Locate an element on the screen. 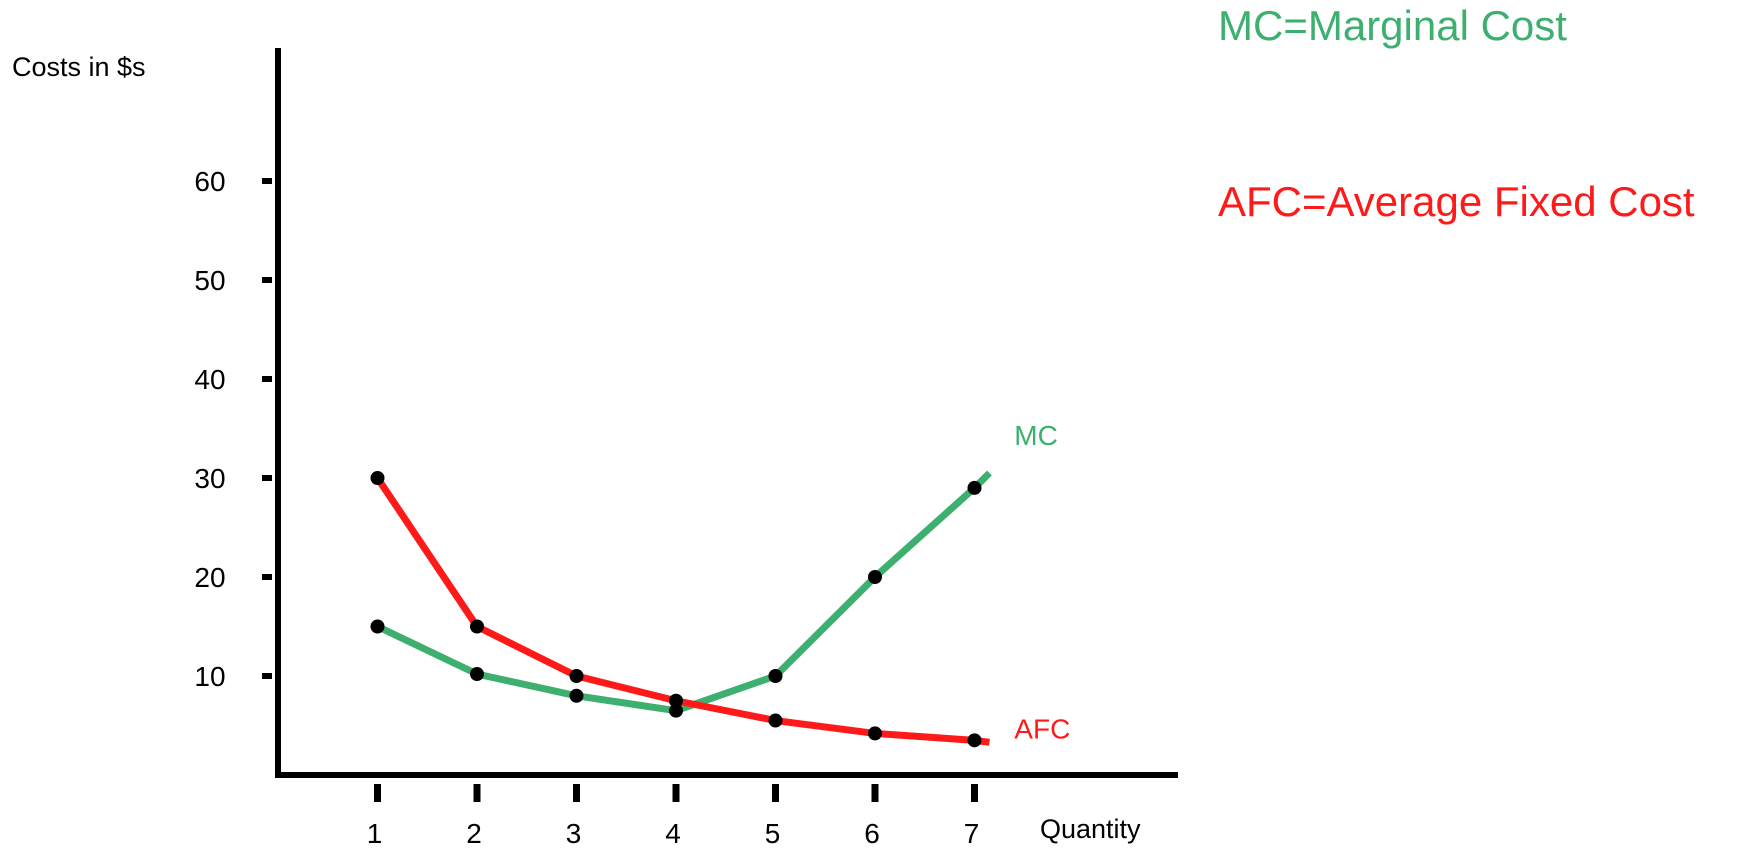  y-axis-title: Costs in $s is located at coordinates (79, 67).